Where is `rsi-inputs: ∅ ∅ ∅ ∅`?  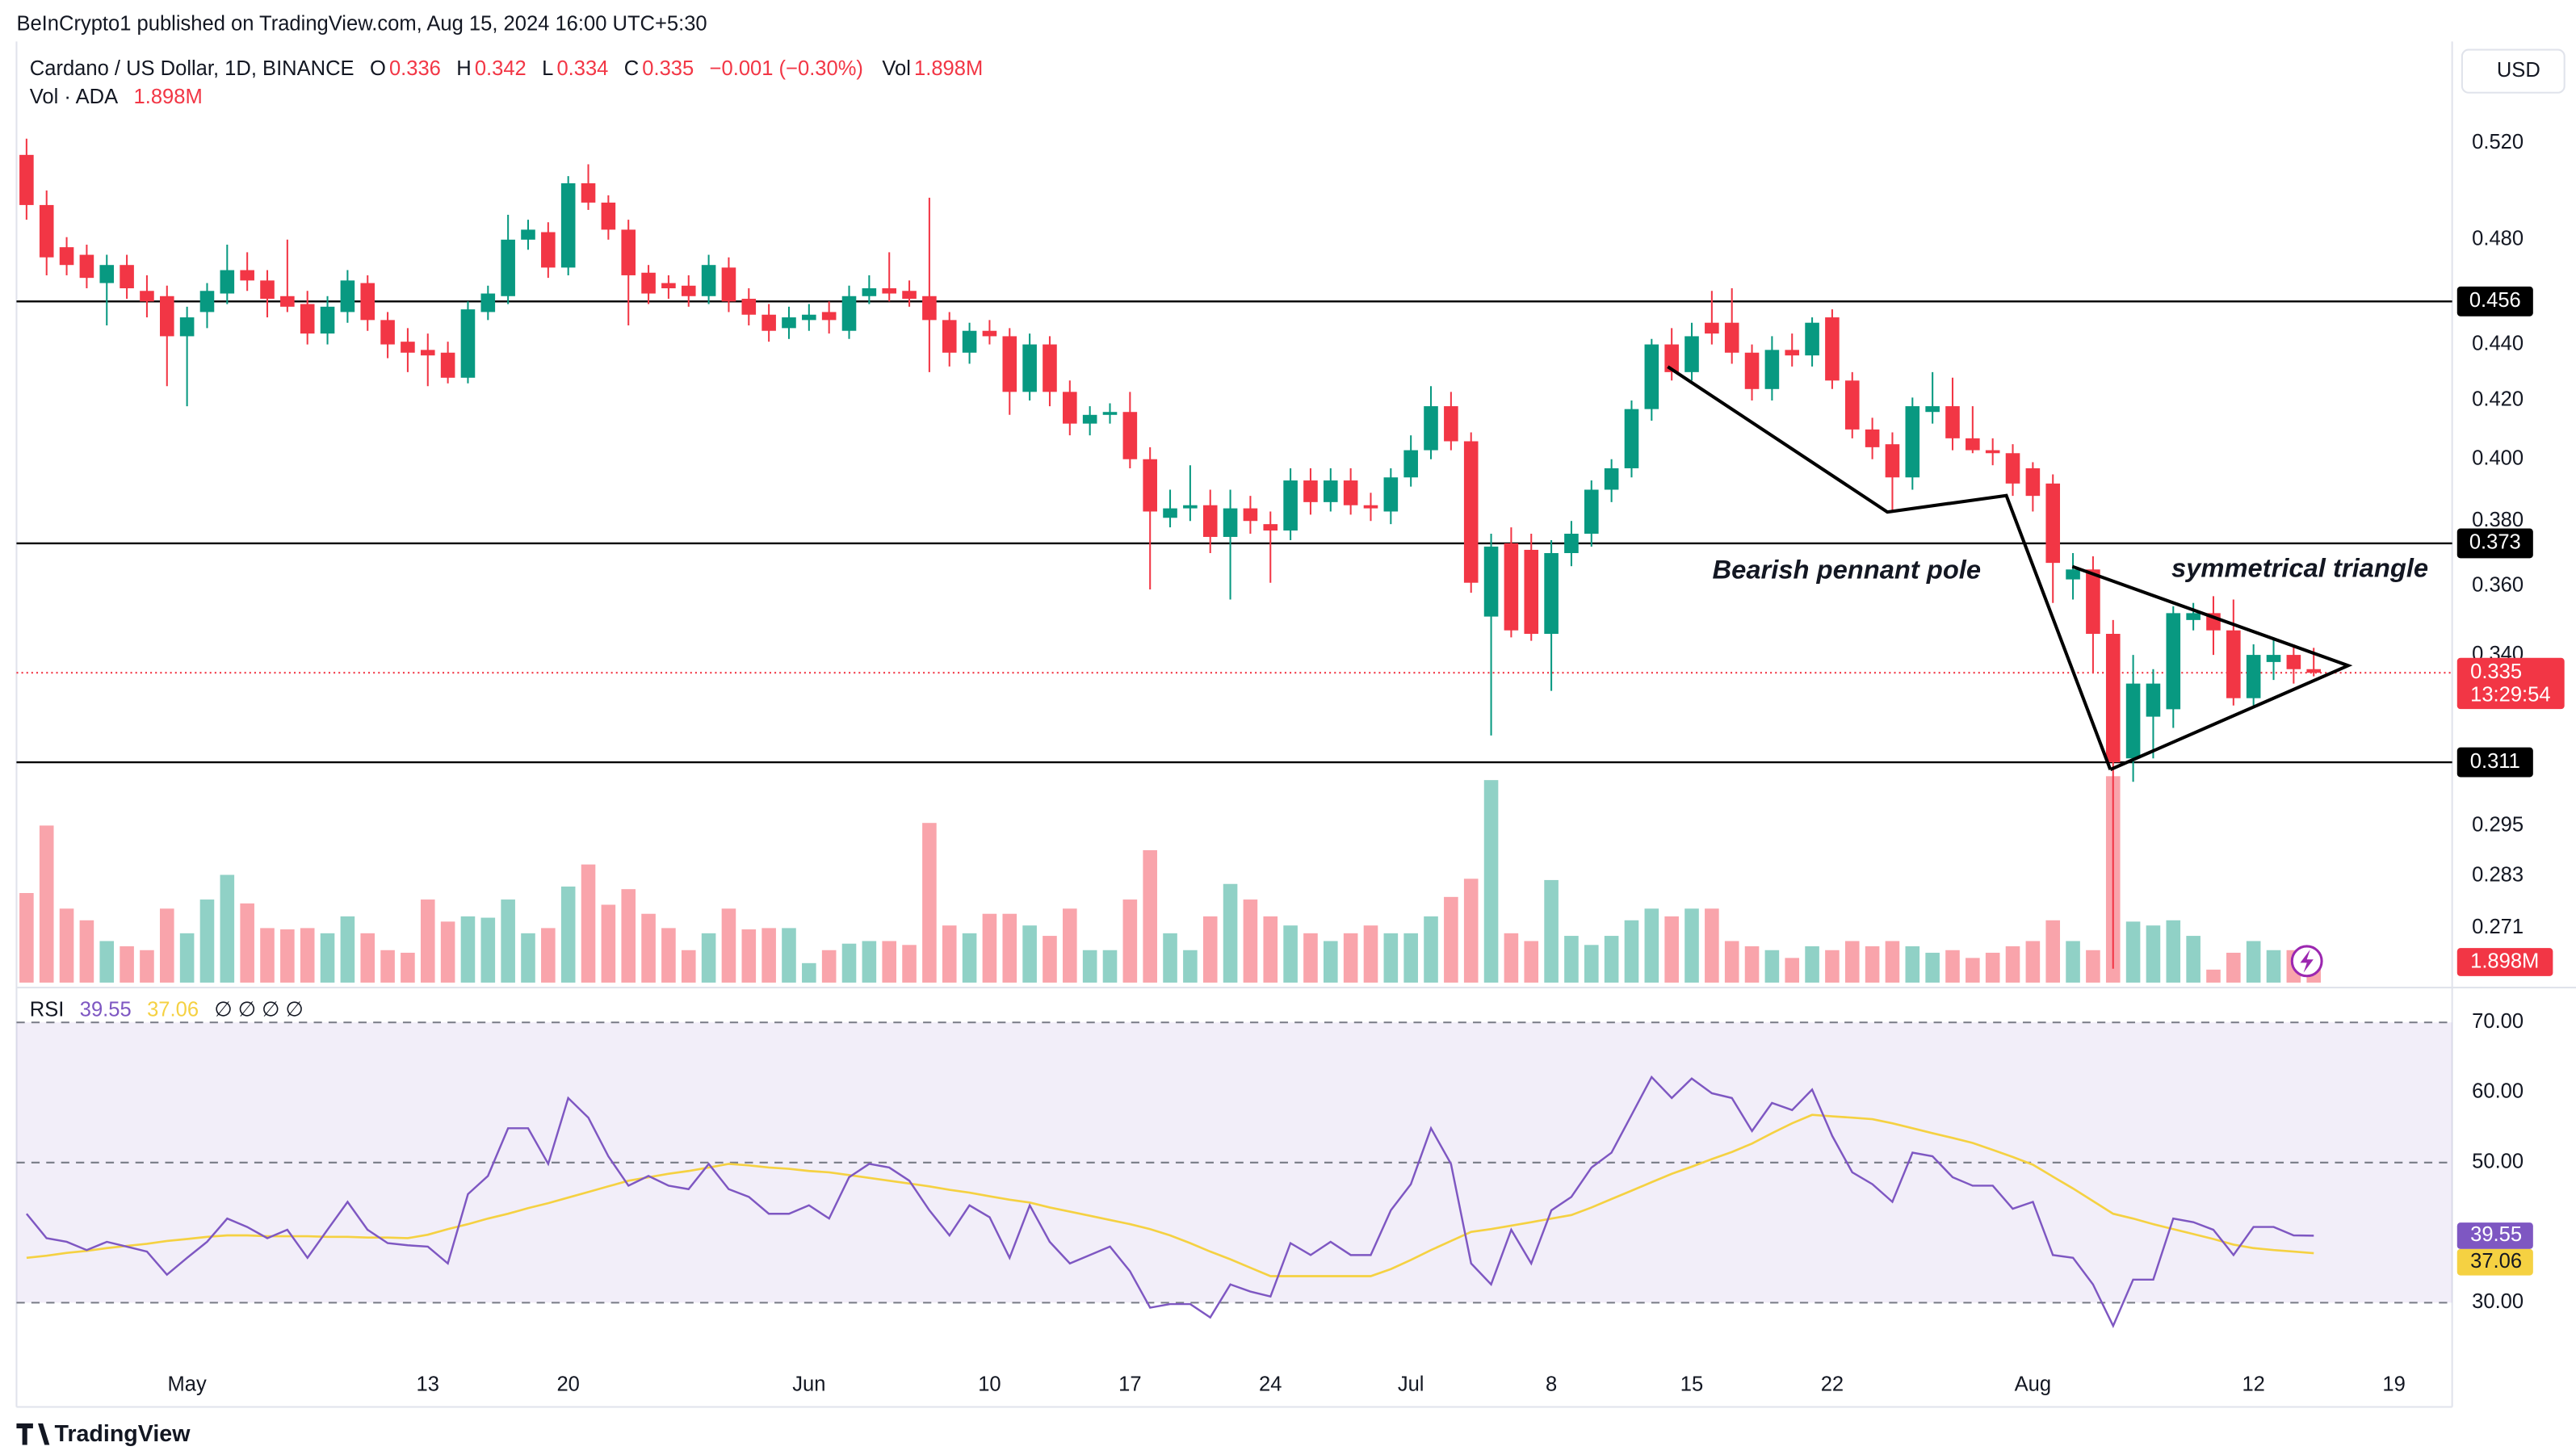 rsi-inputs: ∅ ∅ ∅ ∅ is located at coordinates (258, 1010).